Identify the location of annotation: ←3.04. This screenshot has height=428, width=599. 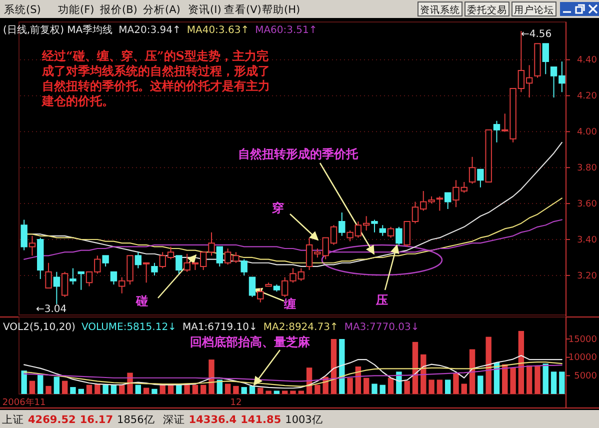
(51, 309).